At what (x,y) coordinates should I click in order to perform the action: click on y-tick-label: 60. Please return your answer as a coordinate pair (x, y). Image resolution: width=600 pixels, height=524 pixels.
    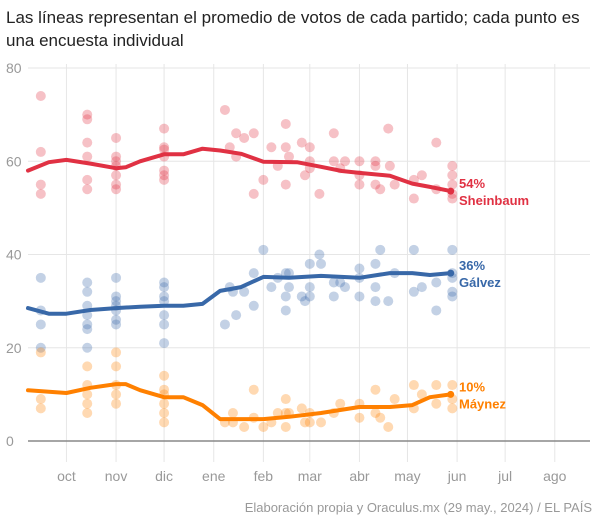
    Looking at the image, I should click on (14, 161).